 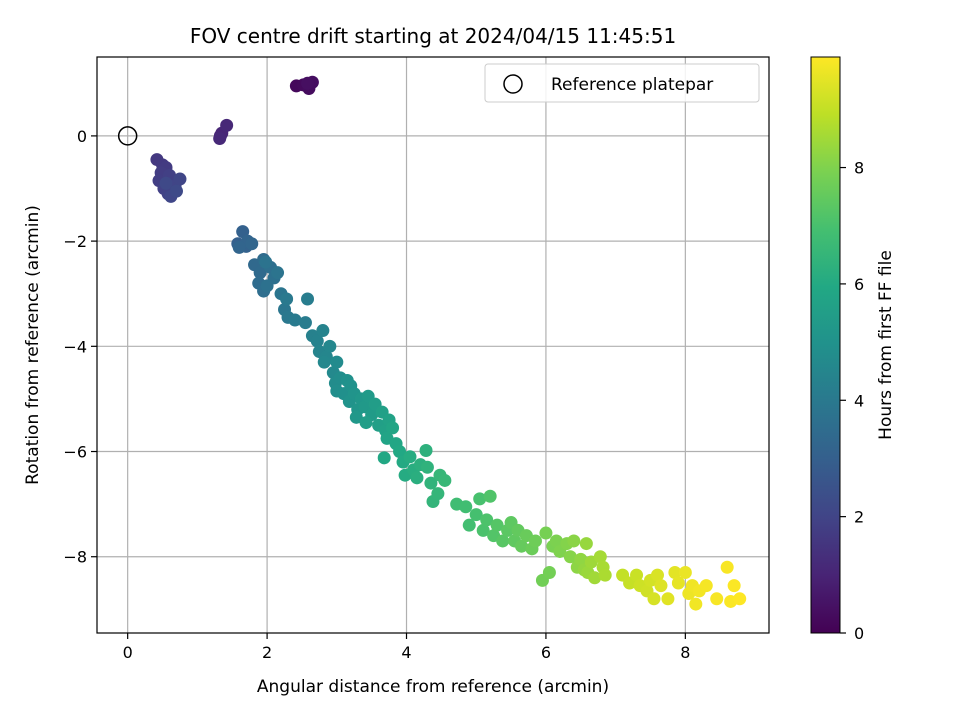 I want to click on colorbar-tick-label: 4, so click(x=859, y=400).